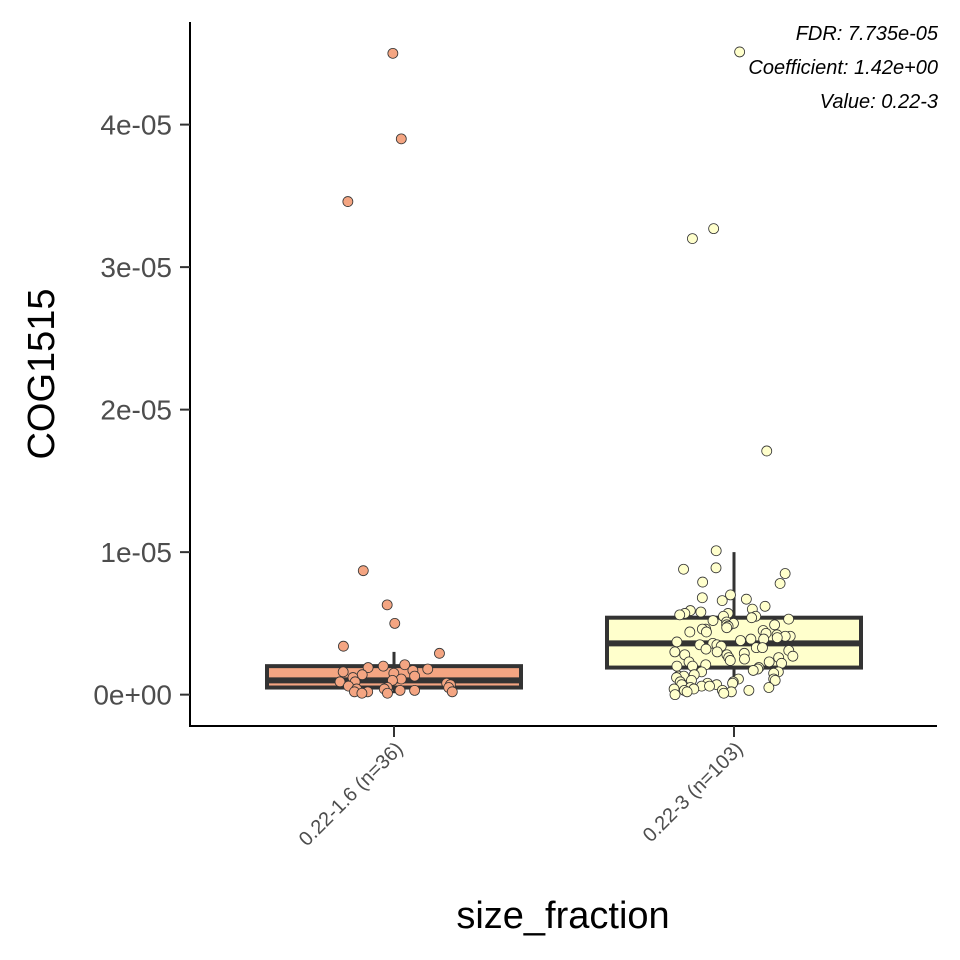  I want to click on y-ticks: 0e+00 1e-05 2e-05 3e-05 4e-05, so click(141, 410).